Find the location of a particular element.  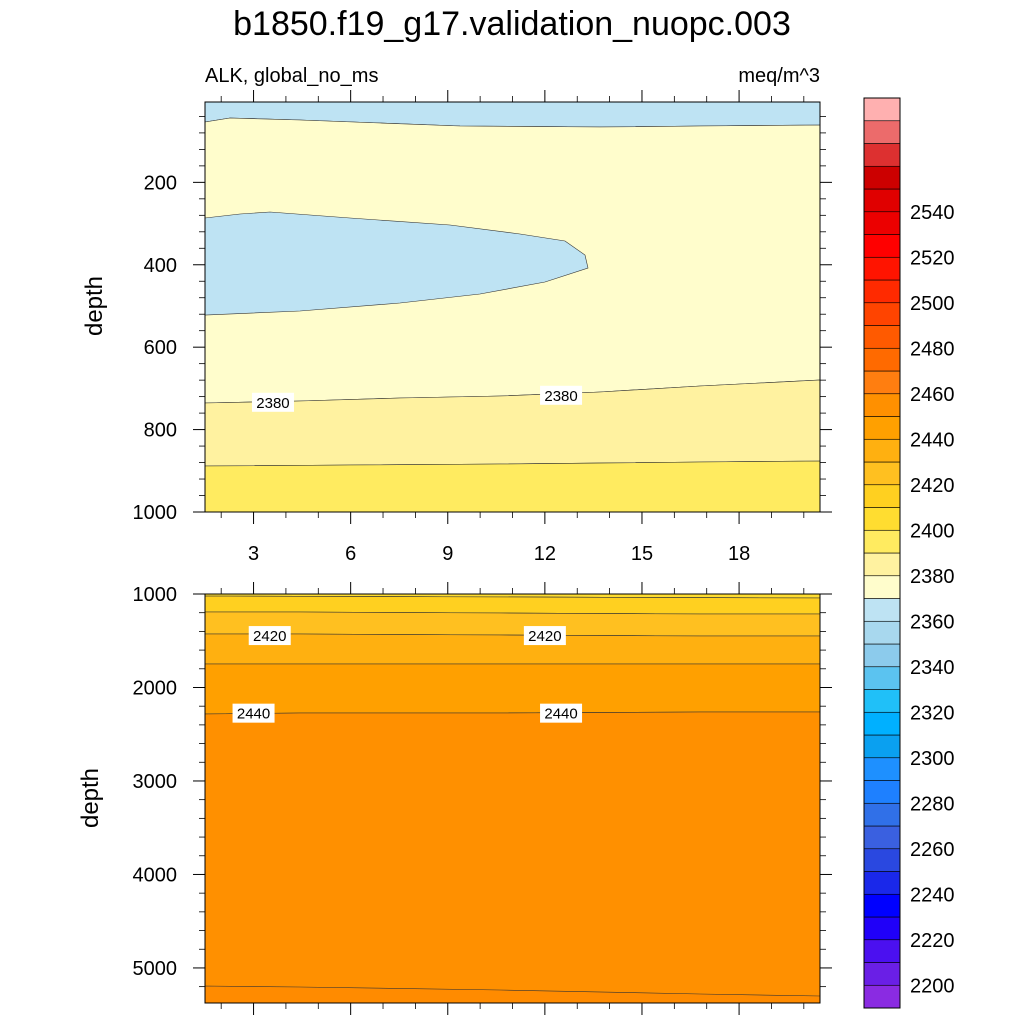

colorbar-tick-label: 2300 is located at coordinates (932, 759).